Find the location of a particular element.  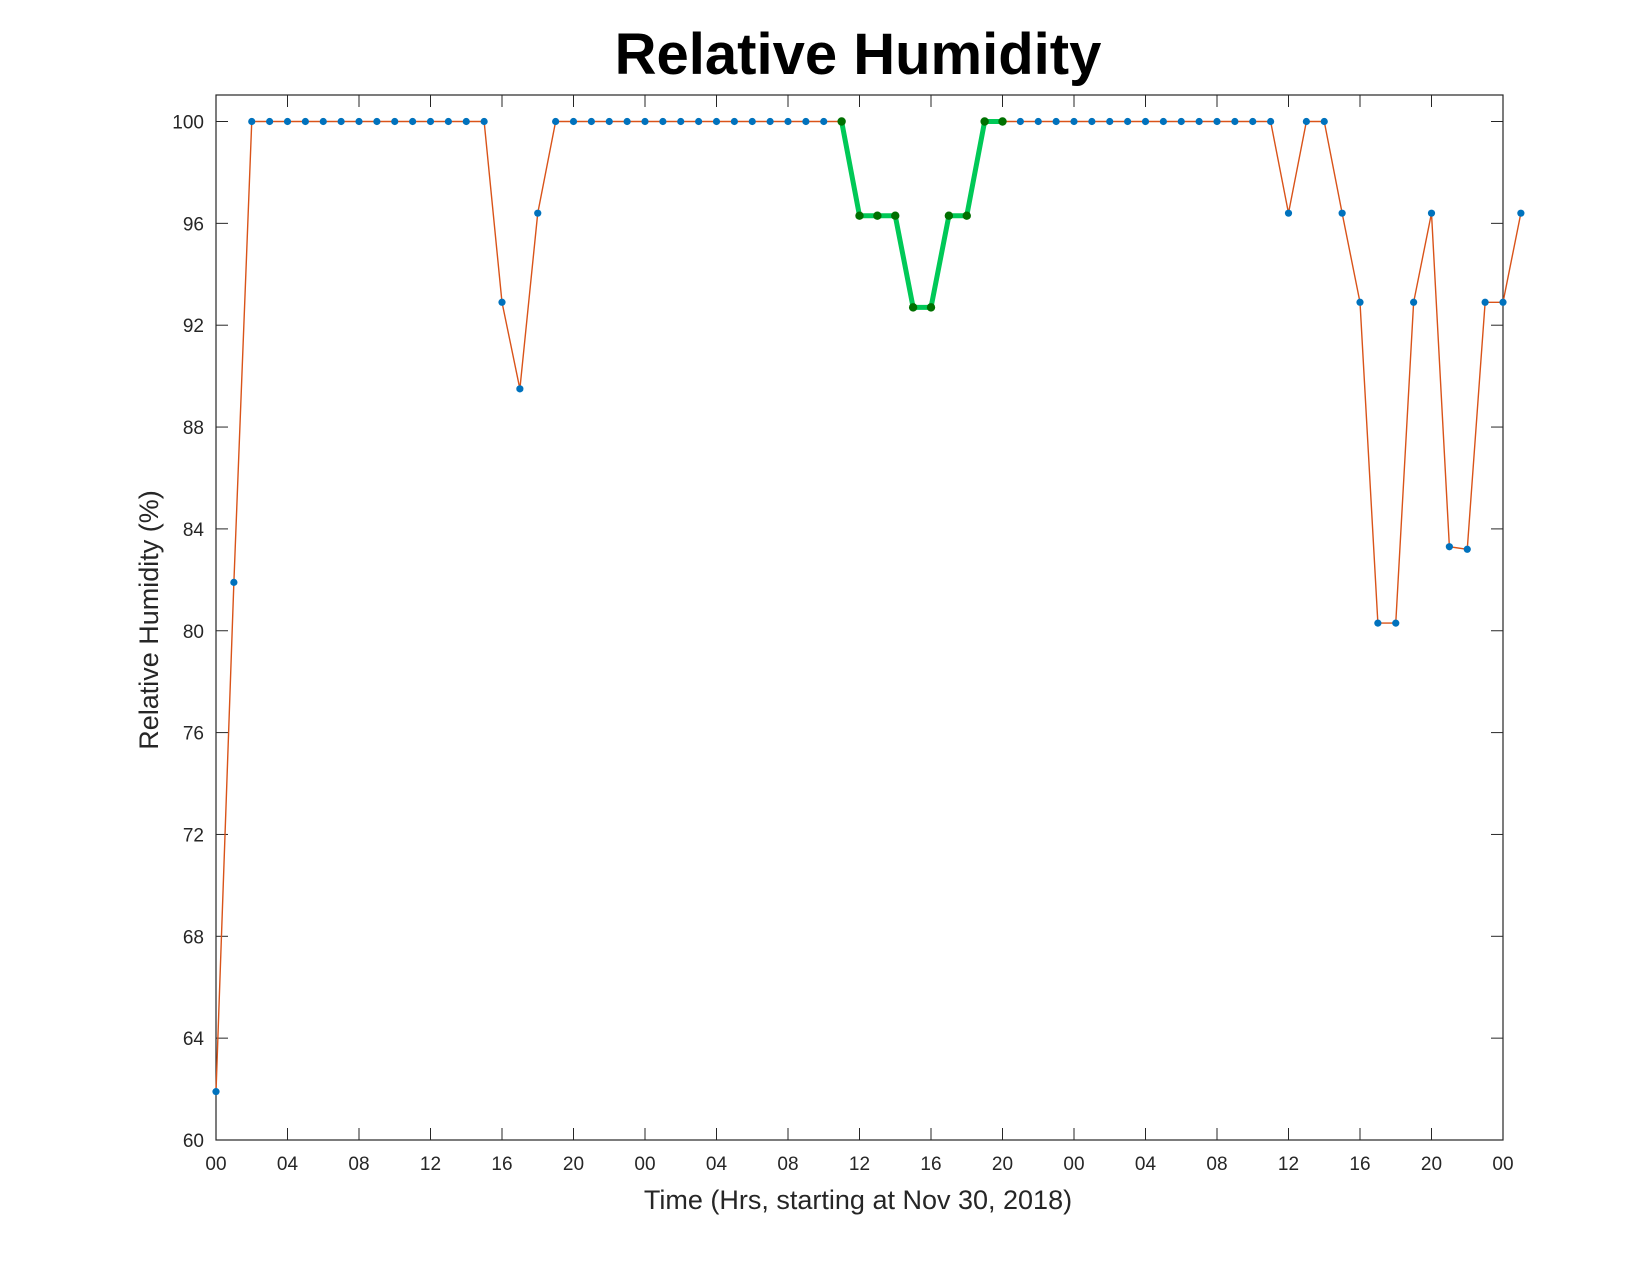

y-tick-label: 68 is located at coordinates (193, 937).